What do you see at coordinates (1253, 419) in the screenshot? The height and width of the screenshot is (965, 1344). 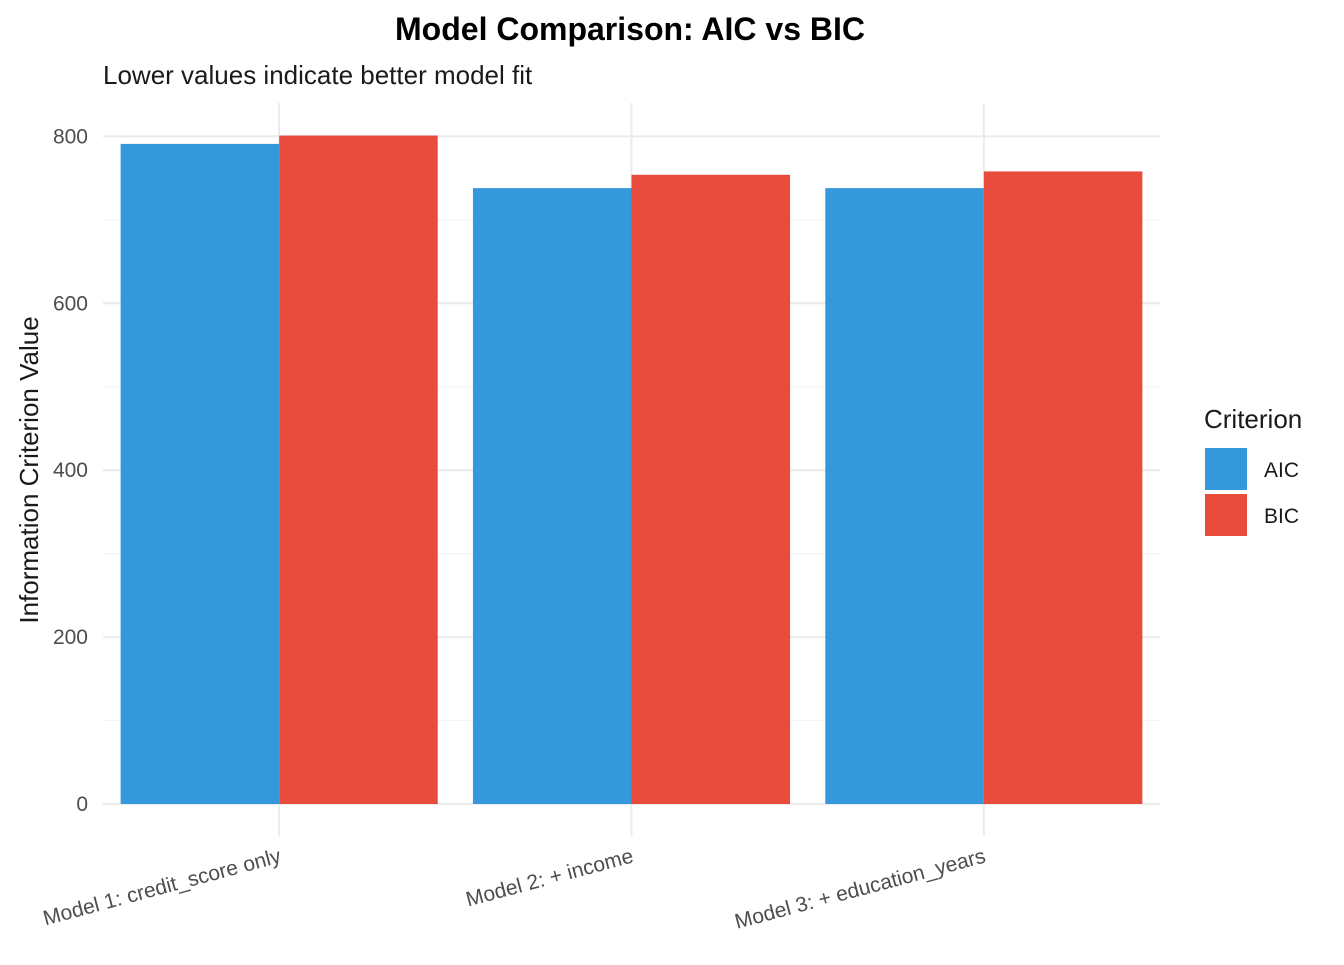 I see `legend-title: Criterion` at bounding box center [1253, 419].